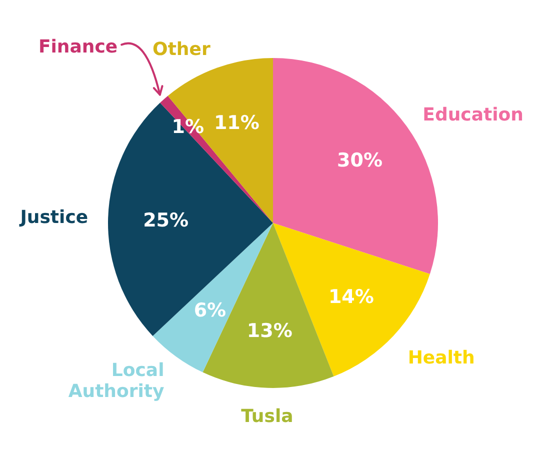  What do you see at coordinates (166, 220) in the screenshot?
I see `data-label: 25%` at bounding box center [166, 220].